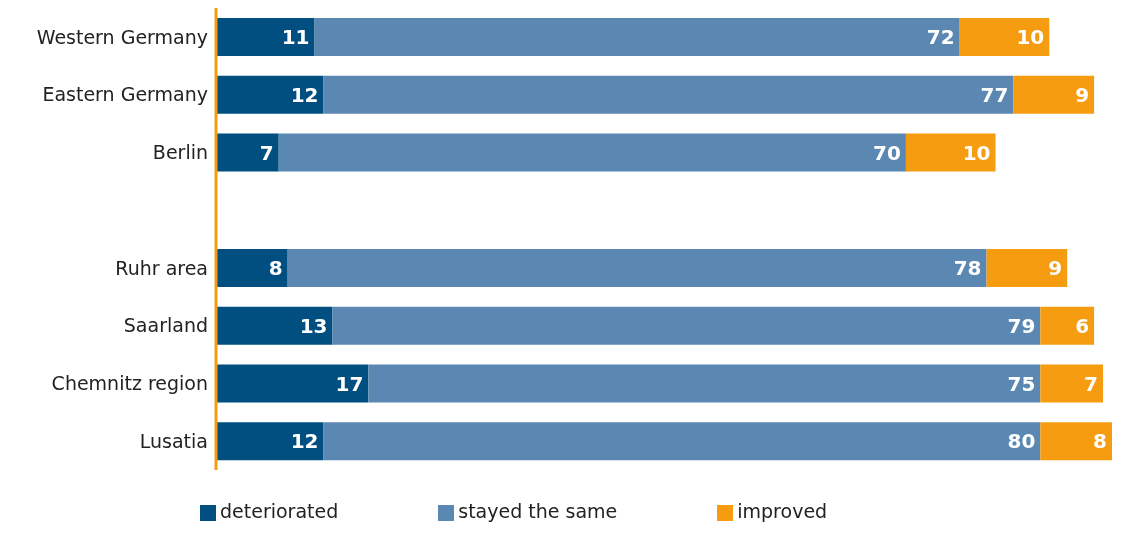 Image resolution: width=1124 pixels, height=535 pixels. Describe the element at coordinates (349, 383) in the screenshot. I see `data-label: 17` at that location.